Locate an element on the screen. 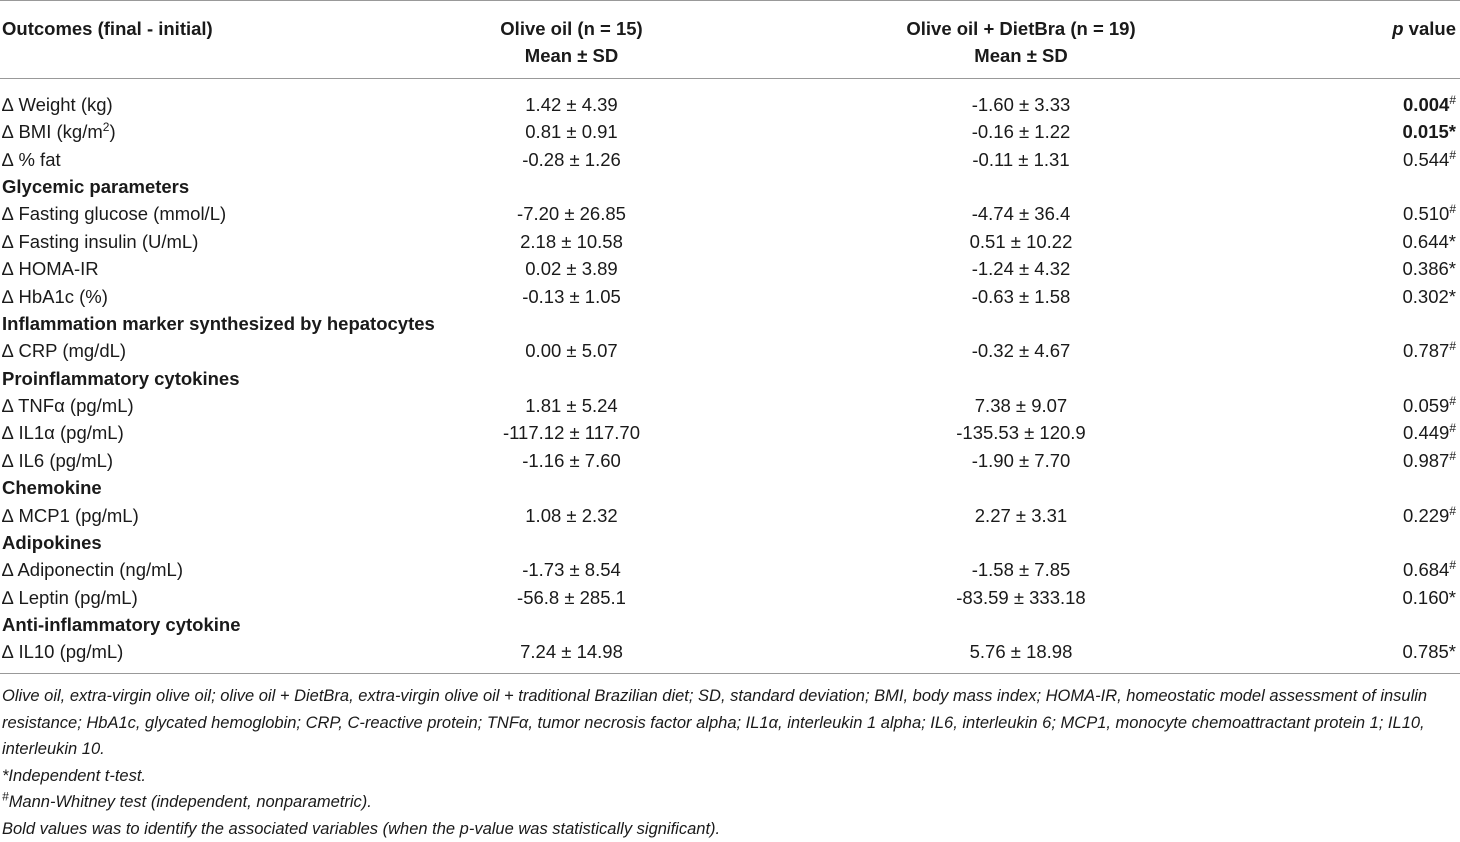  outcome-label: ∆ TNFα (pg/mL) is located at coordinates (211, 405).